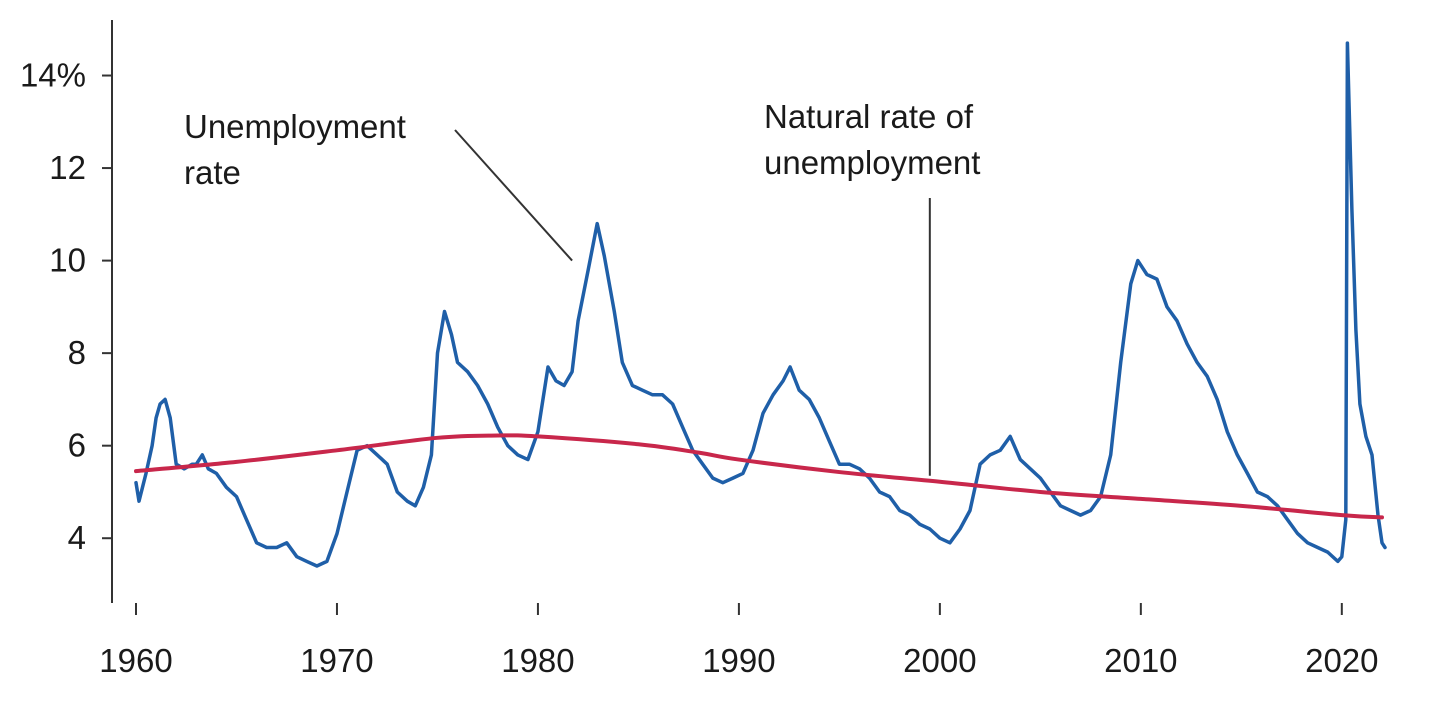  What do you see at coordinates (1140, 660) in the screenshot?
I see `x-tick-label: 2010` at bounding box center [1140, 660].